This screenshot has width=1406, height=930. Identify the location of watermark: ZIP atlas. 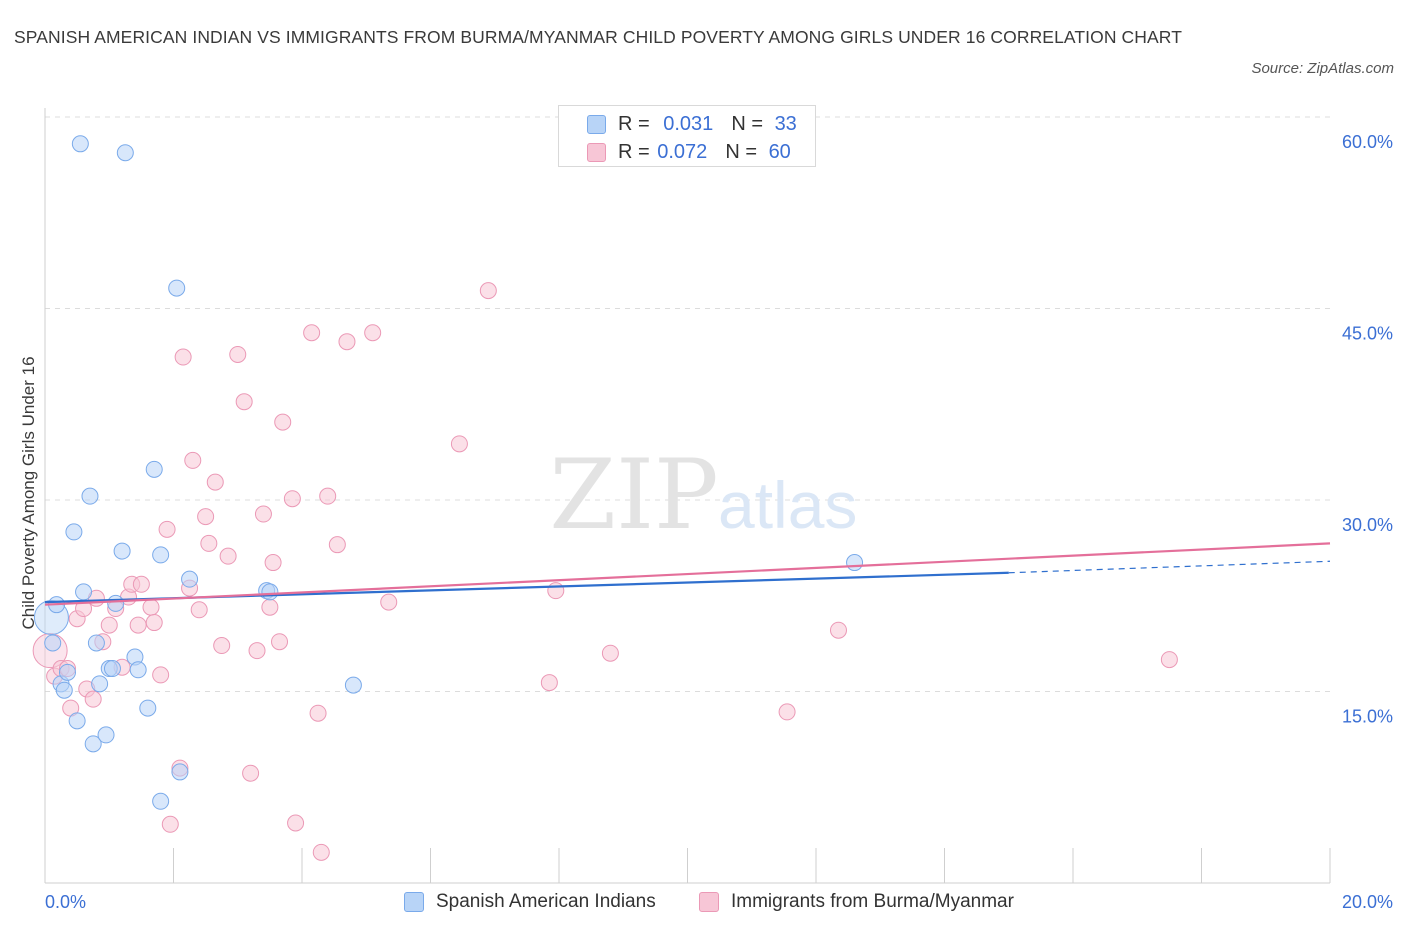
(703, 495).